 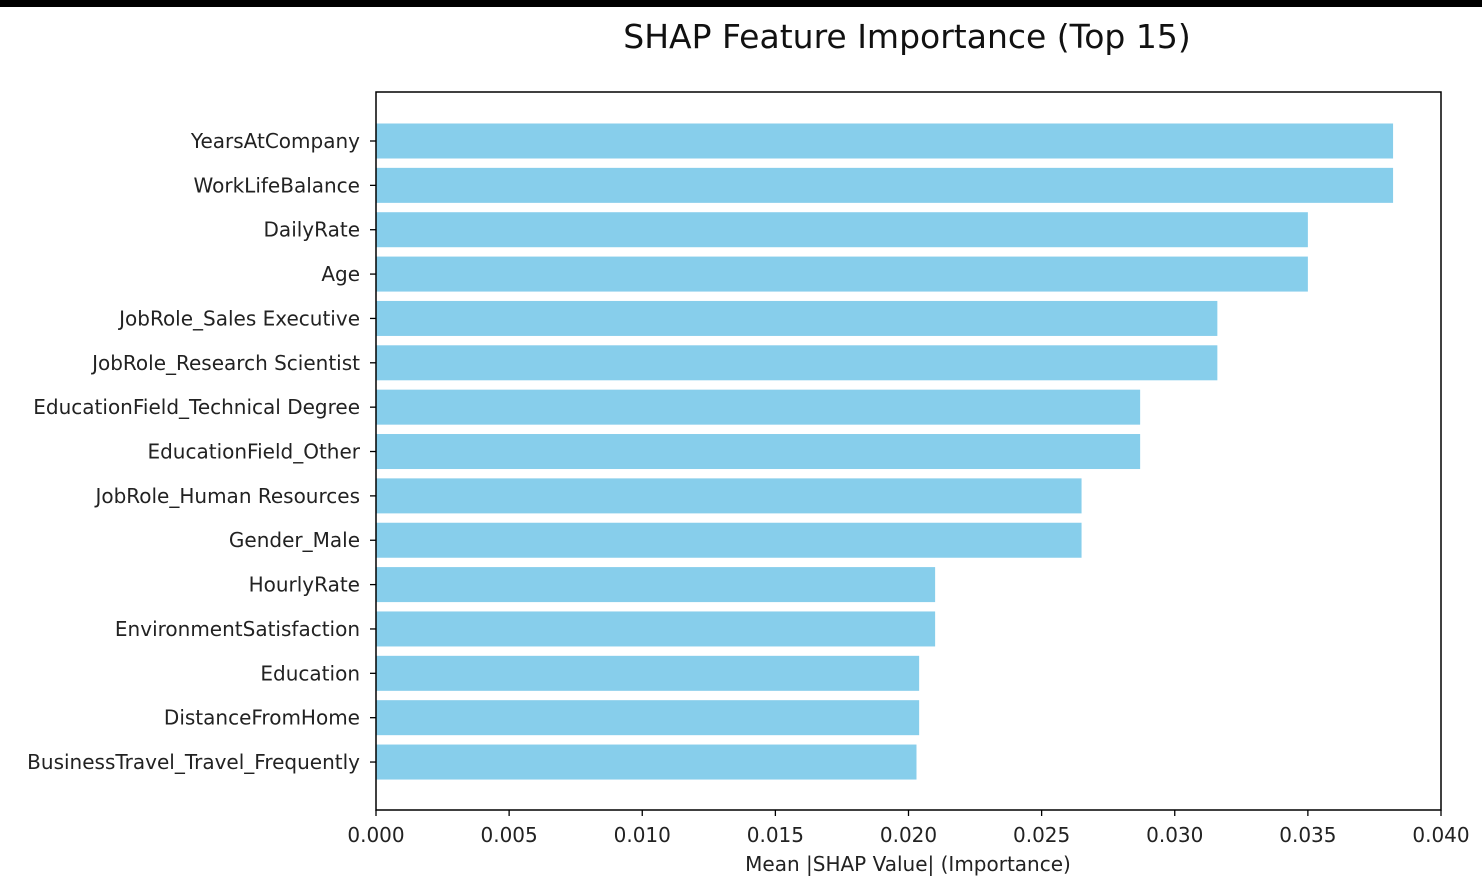 What do you see at coordinates (196, 407) in the screenshot?
I see `y-tick-label: EducationField_Technical Degree` at bounding box center [196, 407].